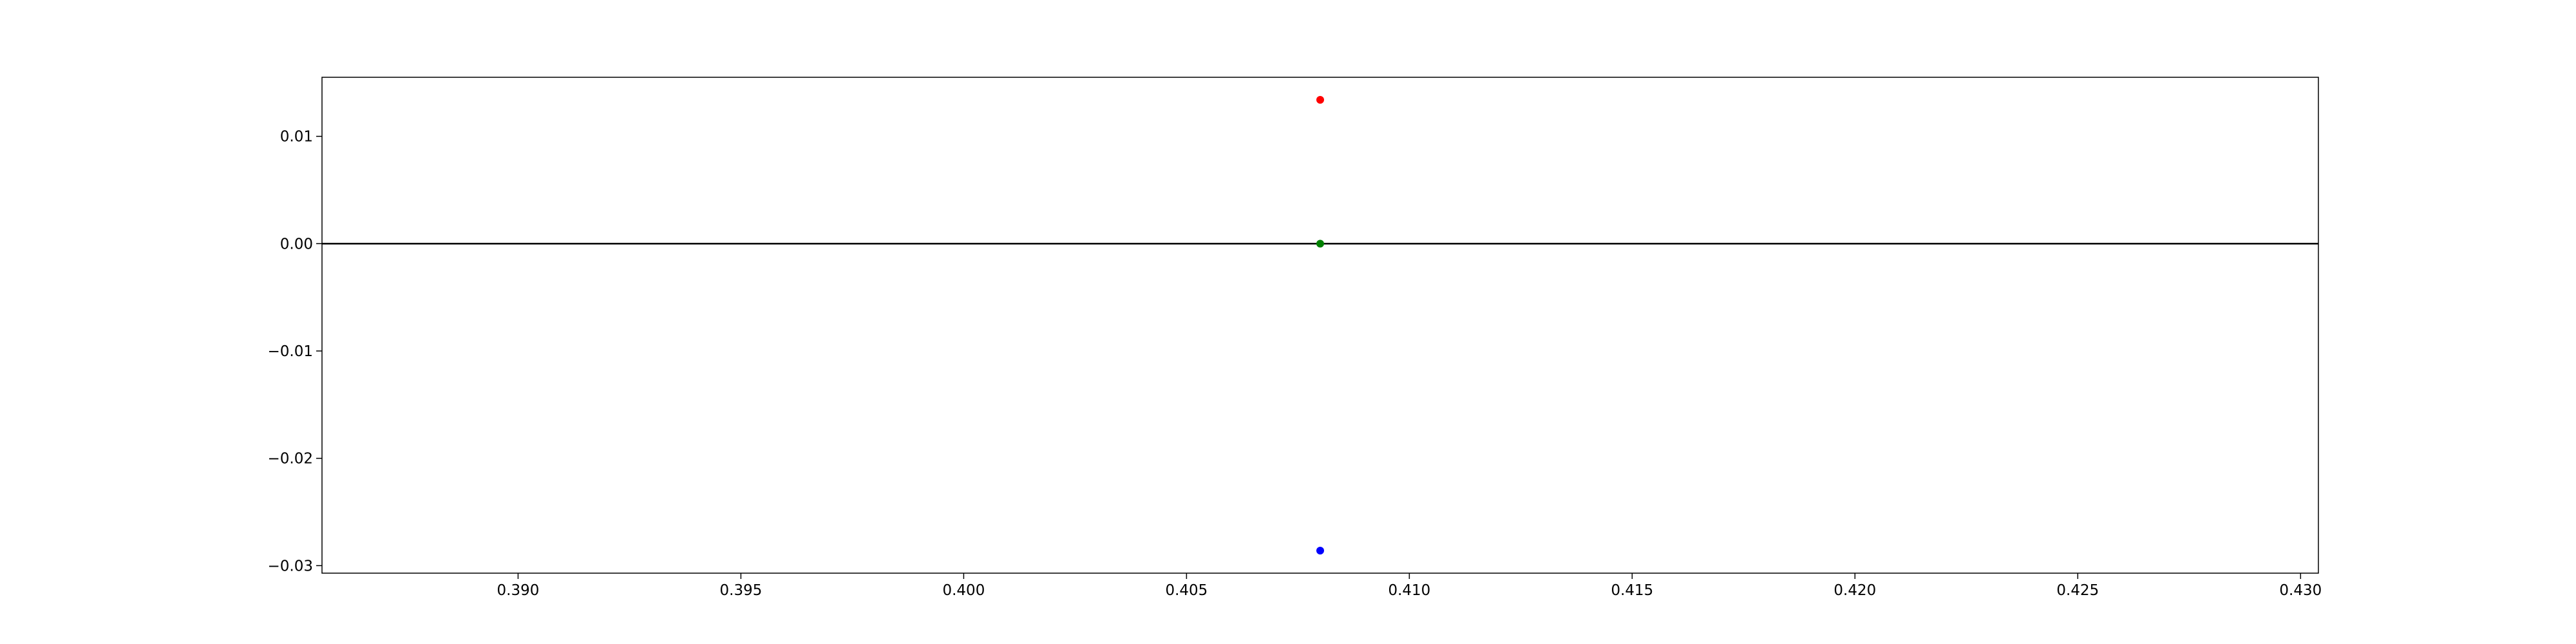  I want to click on y-tick-label: −0.02, so click(290, 460).